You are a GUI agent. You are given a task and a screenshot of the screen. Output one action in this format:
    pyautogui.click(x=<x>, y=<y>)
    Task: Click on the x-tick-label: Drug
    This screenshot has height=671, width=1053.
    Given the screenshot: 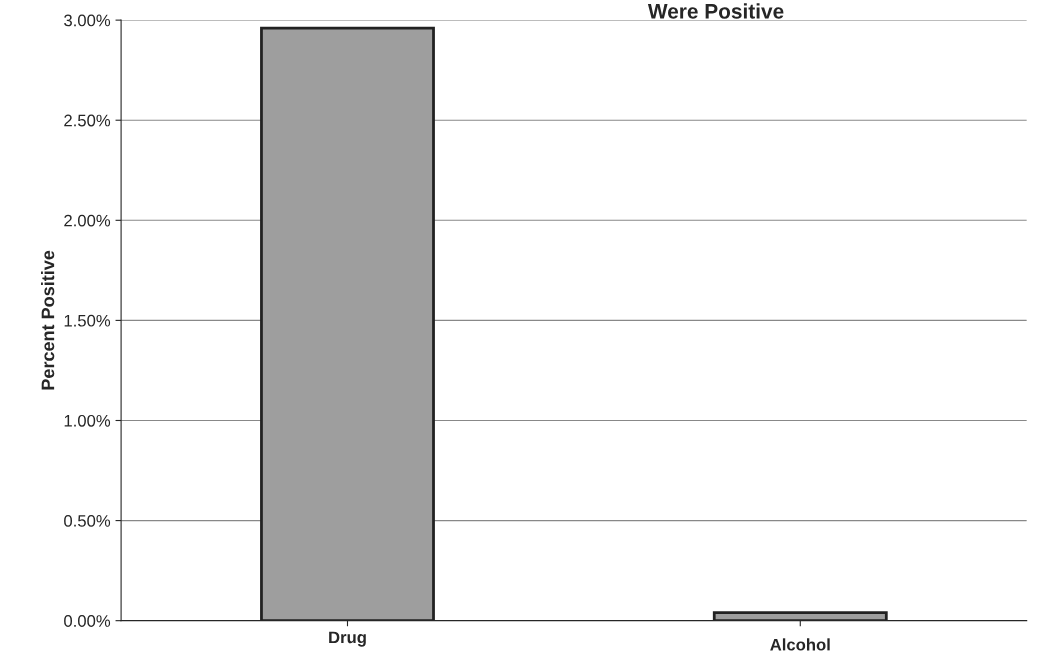 What is the action you would take?
    pyautogui.click(x=347, y=639)
    